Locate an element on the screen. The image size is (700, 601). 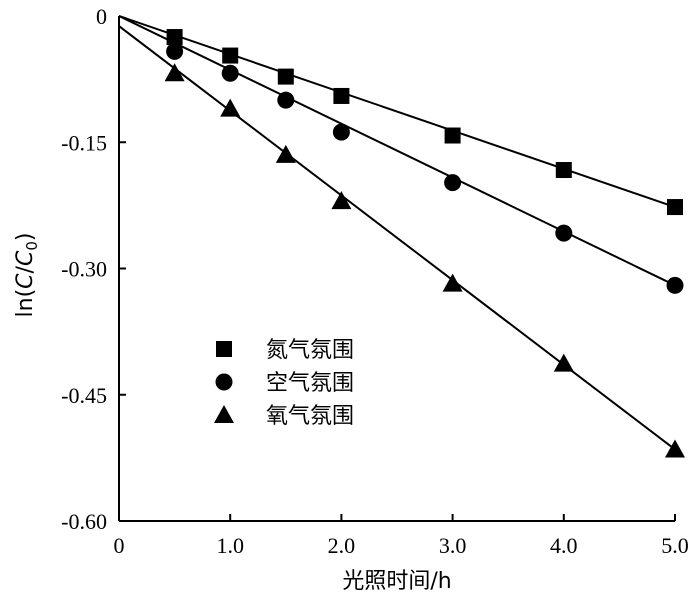
legend-marker-circle is located at coordinates (224, 382).